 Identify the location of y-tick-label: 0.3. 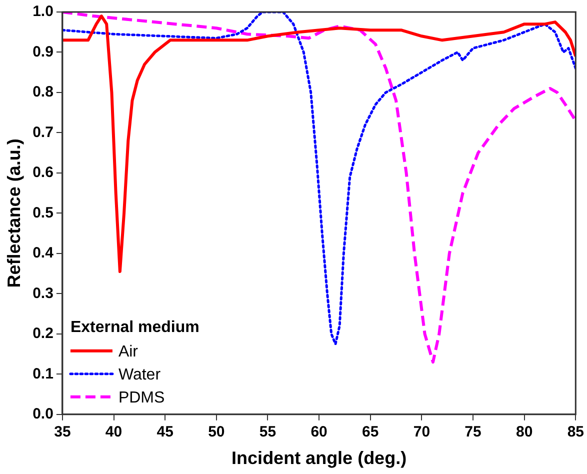
(43, 293).